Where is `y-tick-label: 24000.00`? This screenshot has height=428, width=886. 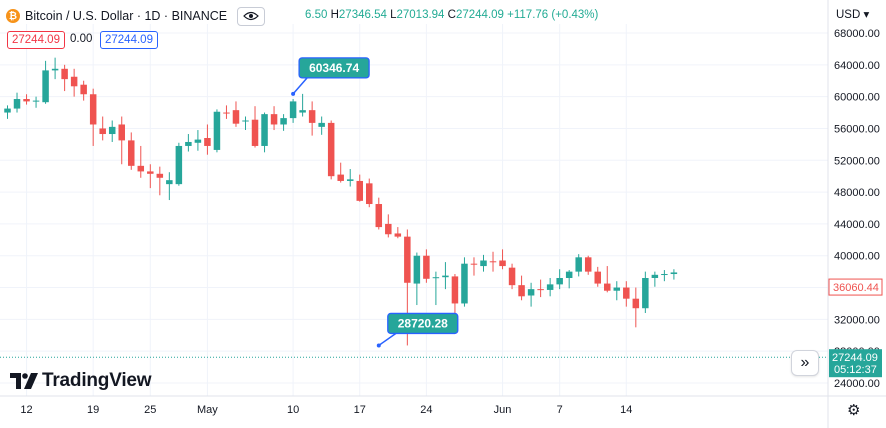
y-tick-label: 24000.00 is located at coordinates (857, 384).